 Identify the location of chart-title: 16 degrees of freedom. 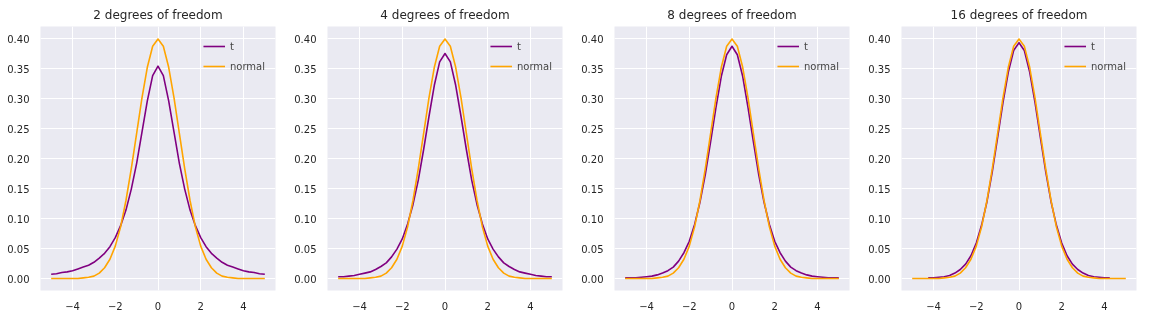
(1019, 14).